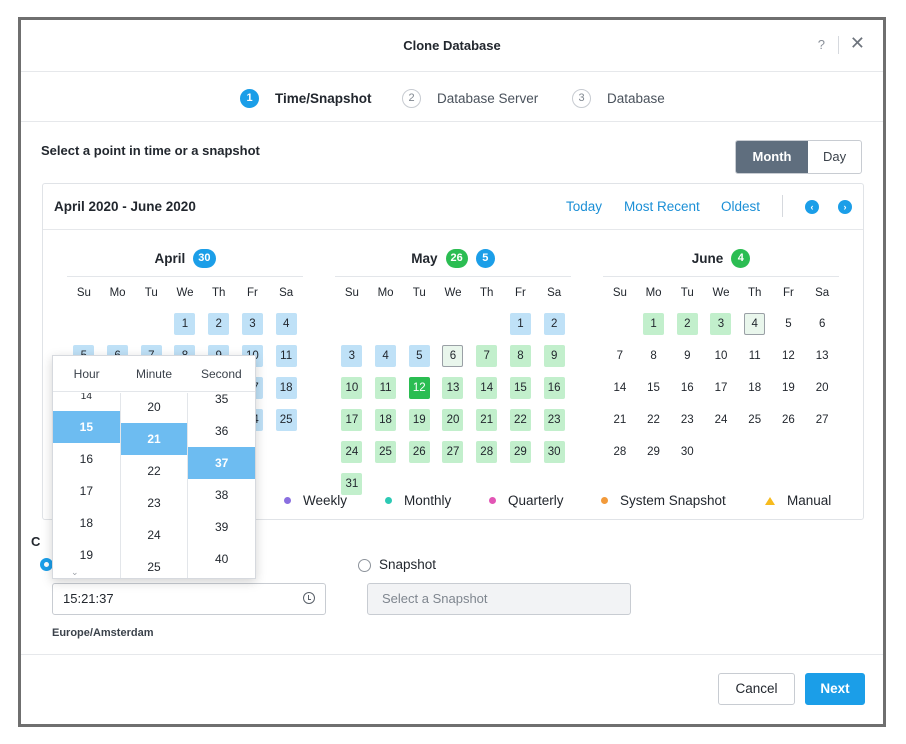  Describe the element at coordinates (154, 535) in the screenshot. I see `minute-option: 24` at that location.